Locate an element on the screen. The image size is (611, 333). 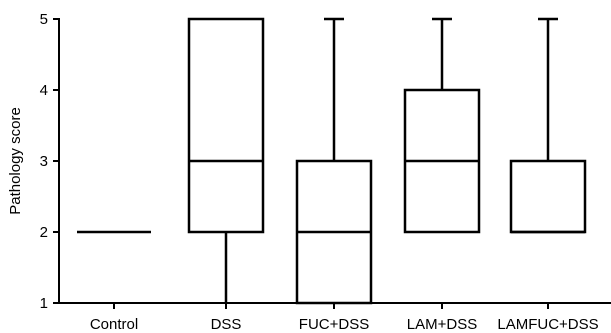
x-tick-label-4: LAMFUC+DSS is located at coordinates (547, 324).